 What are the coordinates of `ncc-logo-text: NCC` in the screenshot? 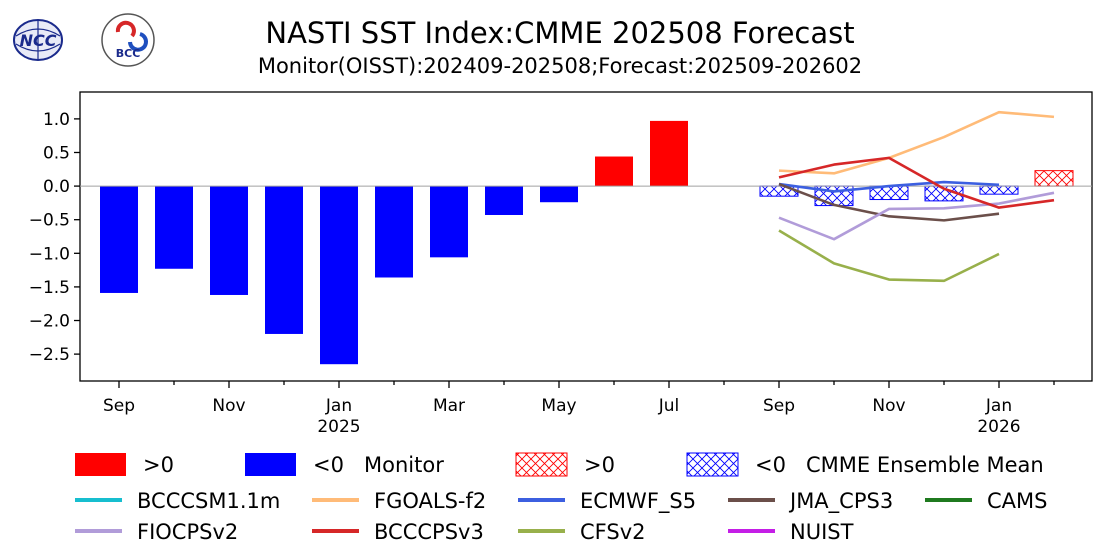 It's located at (38, 40).